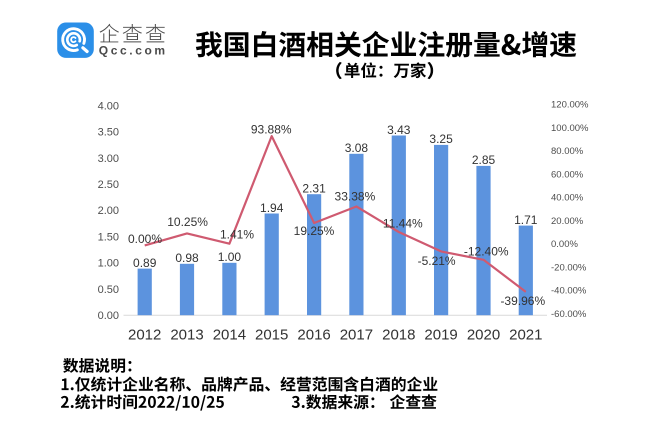 The image size is (660, 433). Describe the element at coordinates (108, 290) in the screenshot. I see `svg-text: 0.50` at that location.